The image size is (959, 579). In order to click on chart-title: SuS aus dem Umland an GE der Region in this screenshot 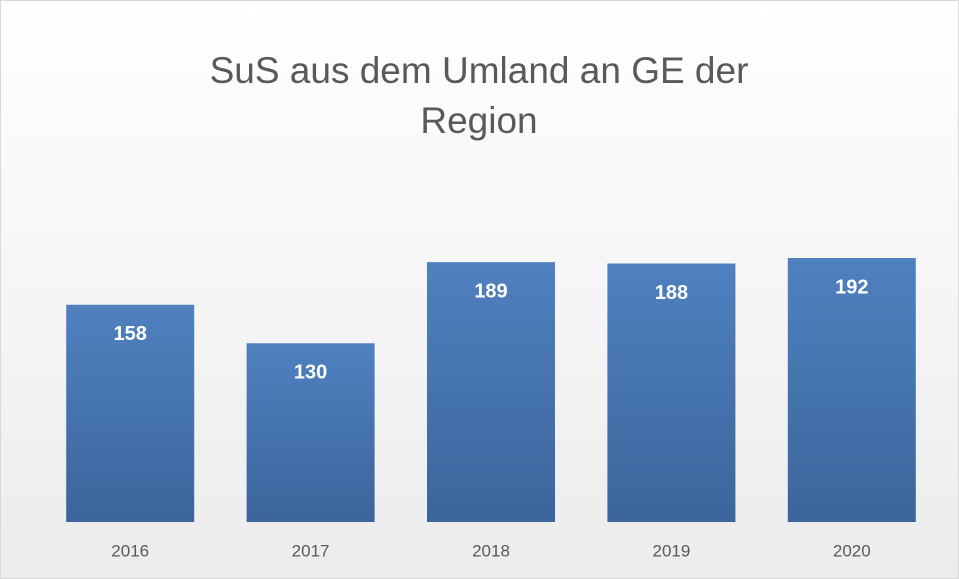, I will do `click(479, 95)`.